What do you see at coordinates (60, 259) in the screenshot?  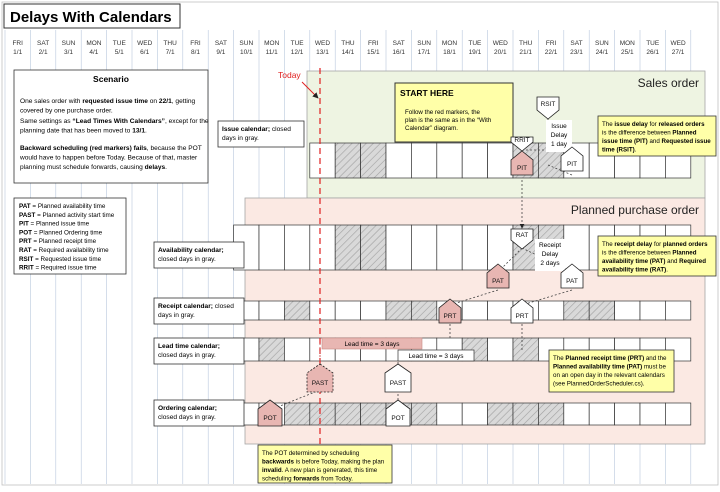 I see `legend-item: RSIT = Requested issue time` at bounding box center [60, 259].